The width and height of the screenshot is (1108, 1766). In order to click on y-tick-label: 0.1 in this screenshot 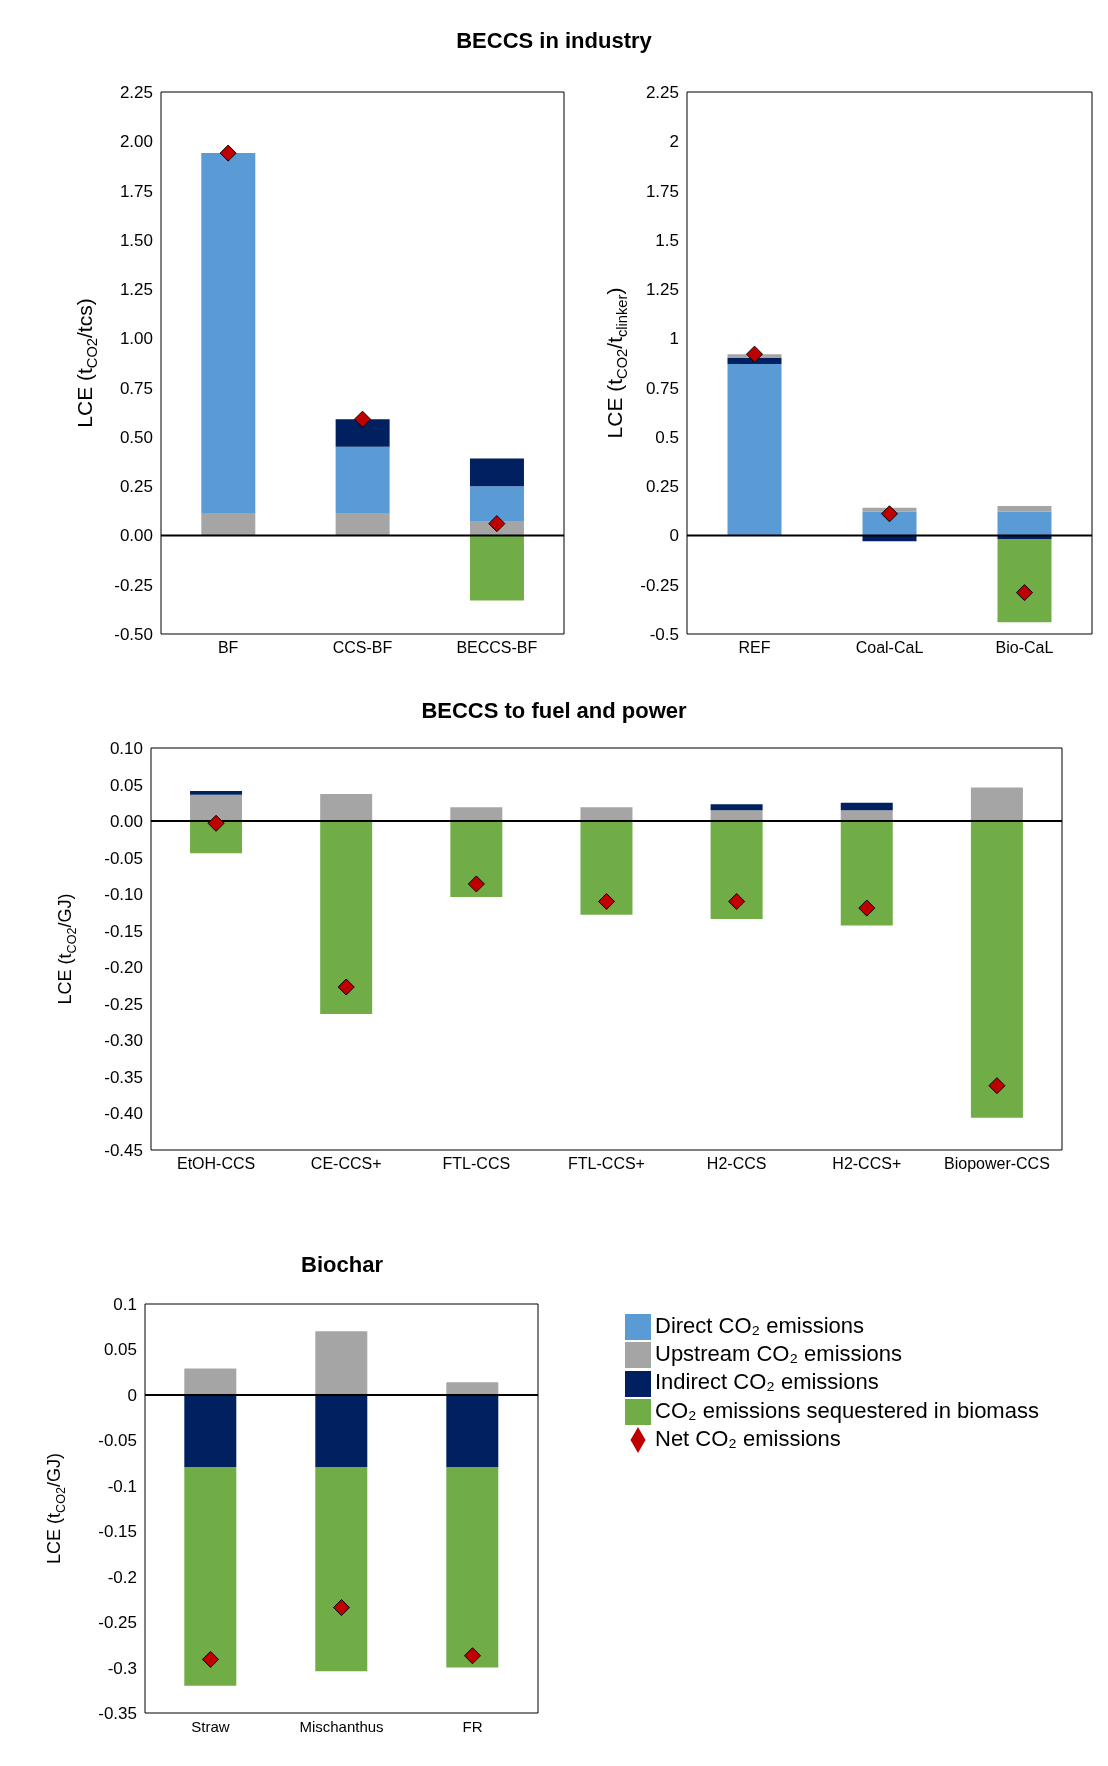, I will do `click(125, 1305)`.